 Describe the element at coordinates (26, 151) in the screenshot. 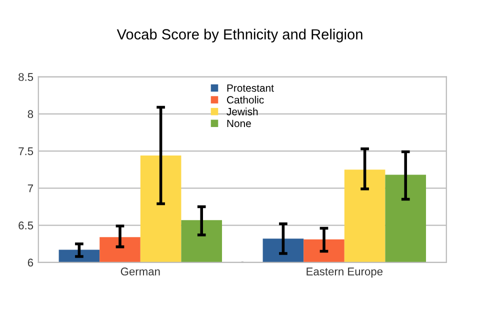

I see `y-tick-label: 7.5` at that location.